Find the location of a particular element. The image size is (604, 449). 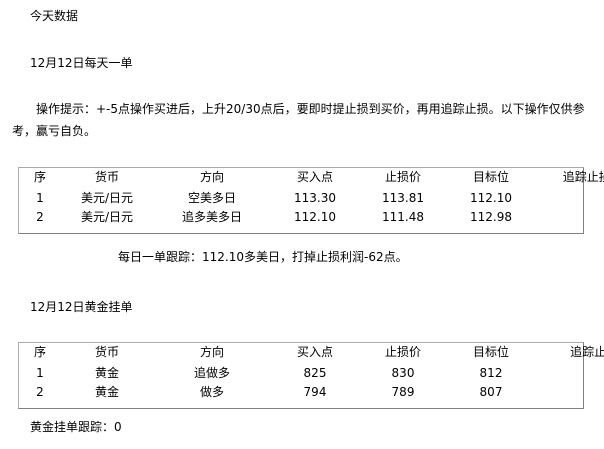

cell-target: 807 is located at coordinates (491, 392).